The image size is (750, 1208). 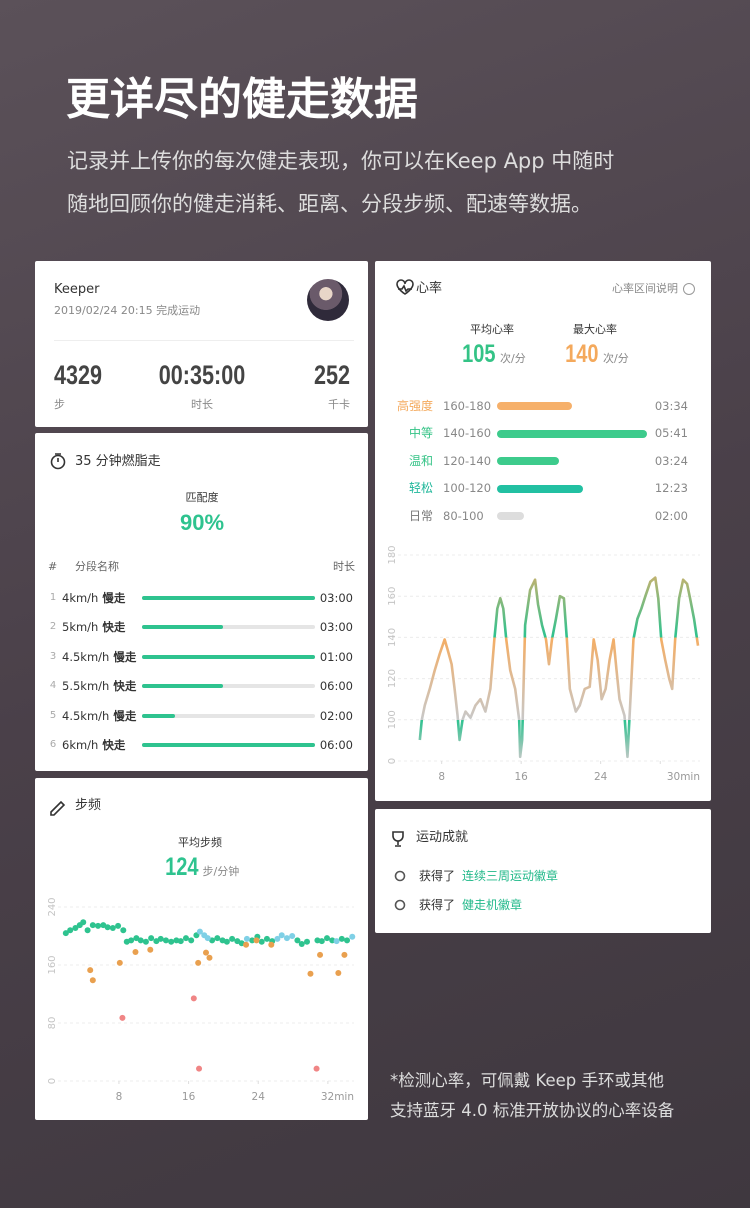 What do you see at coordinates (202, 405) in the screenshot?
I see `stat-label: 时长` at bounding box center [202, 405].